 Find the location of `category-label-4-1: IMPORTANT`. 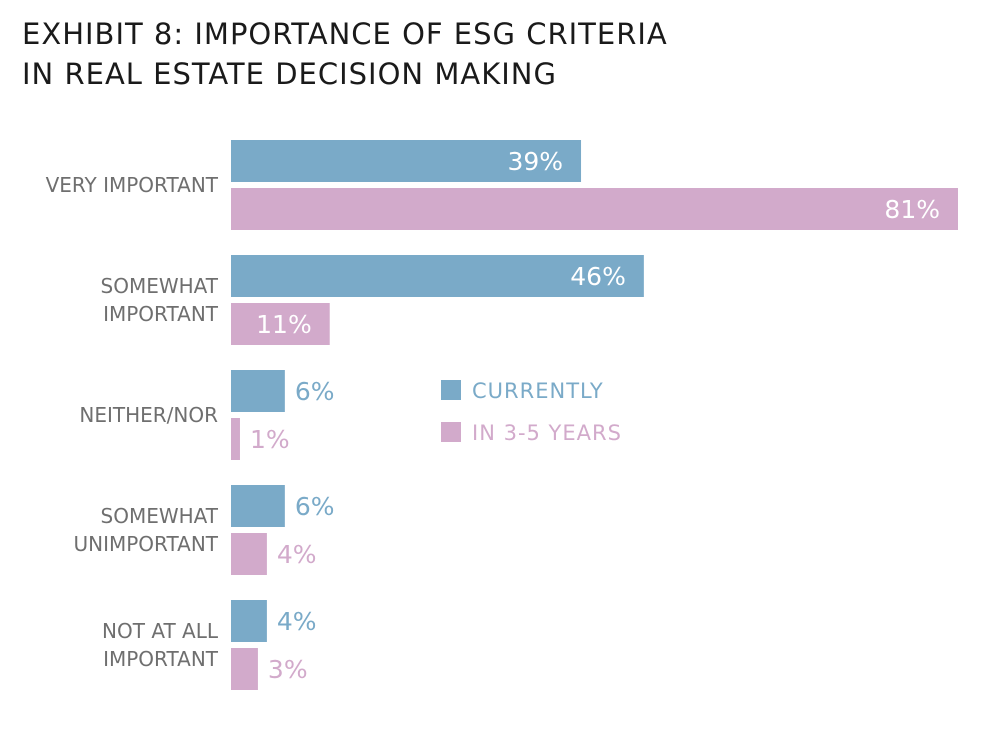

category-label-4-1: IMPORTANT is located at coordinates (161, 659).